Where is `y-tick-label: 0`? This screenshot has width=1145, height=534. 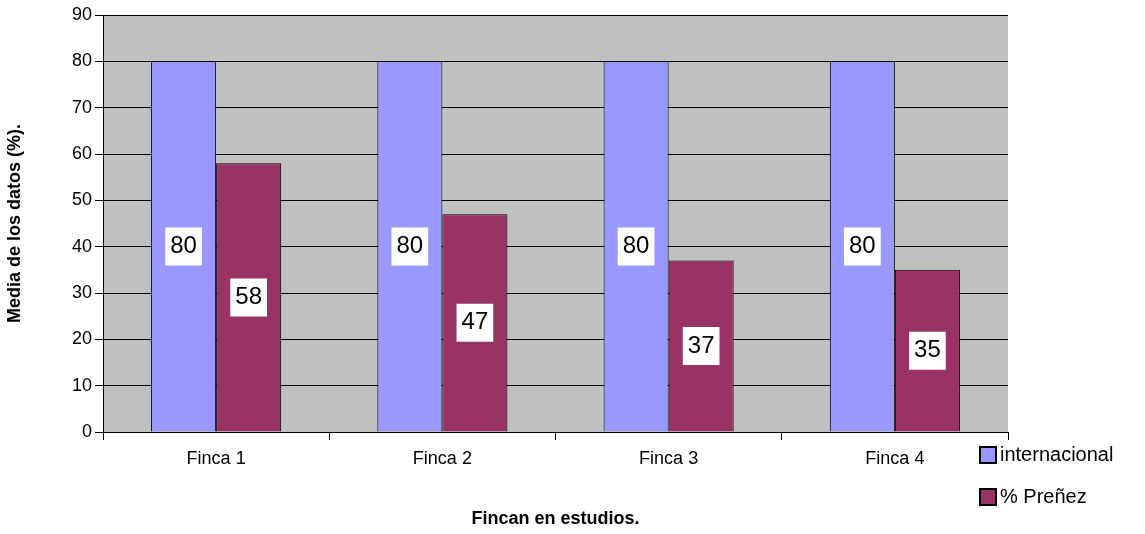
y-tick-label: 0 is located at coordinates (86, 430).